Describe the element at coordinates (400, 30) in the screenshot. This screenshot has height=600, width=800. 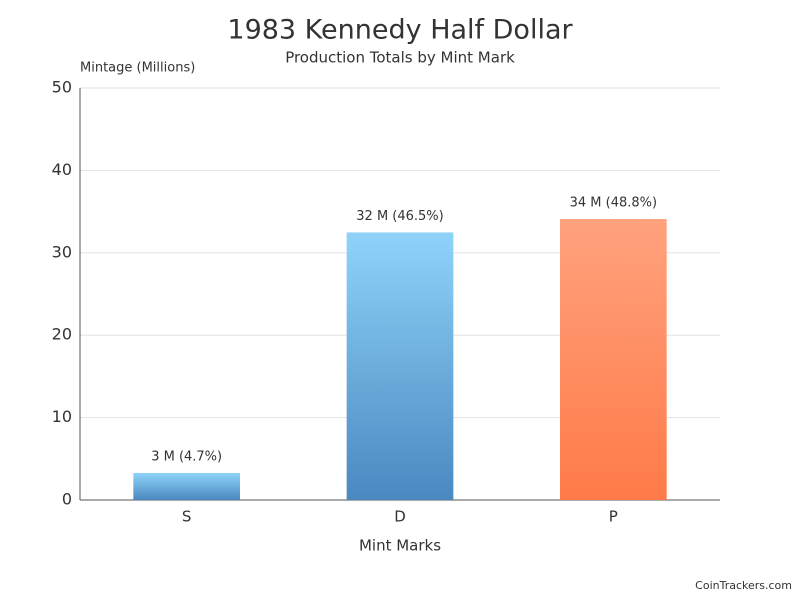
I see `chart-title: 1983 Kennedy Half Dollar` at that location.